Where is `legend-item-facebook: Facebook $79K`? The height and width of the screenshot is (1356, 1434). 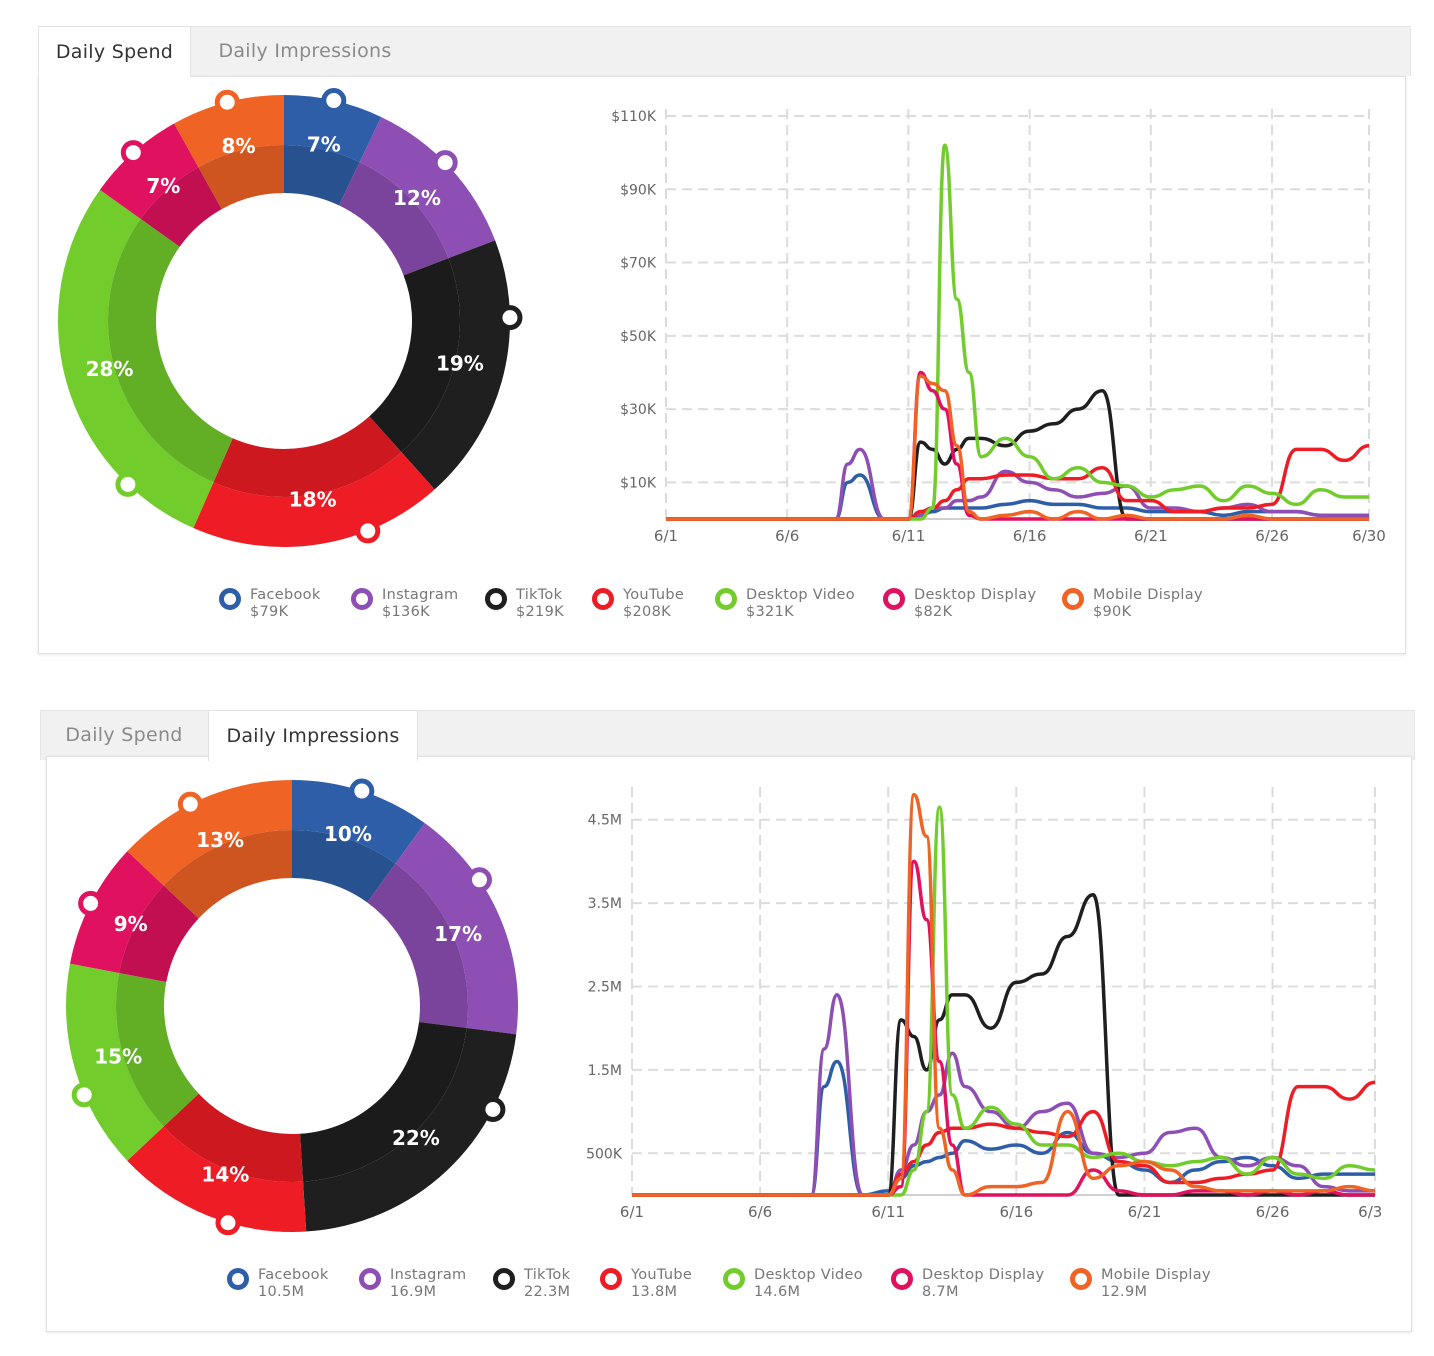 legend-item-facebook: Facebook $79K is located at coordinates (270, 604).